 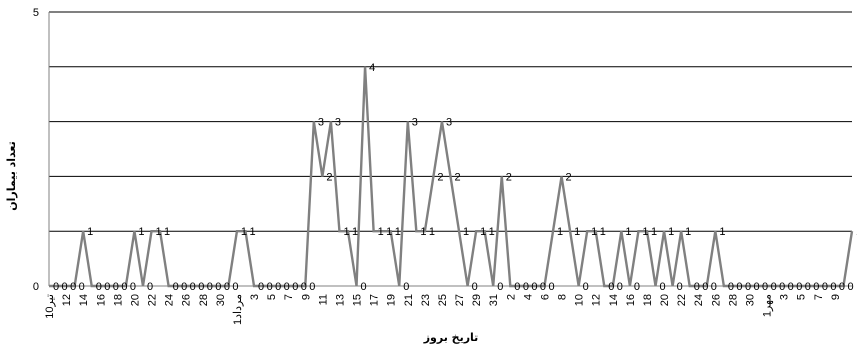 What do you see at coordinates (36, 150) in the screenshot?
I see `y-tick-labels: 05` at bounding box center [36, 150].